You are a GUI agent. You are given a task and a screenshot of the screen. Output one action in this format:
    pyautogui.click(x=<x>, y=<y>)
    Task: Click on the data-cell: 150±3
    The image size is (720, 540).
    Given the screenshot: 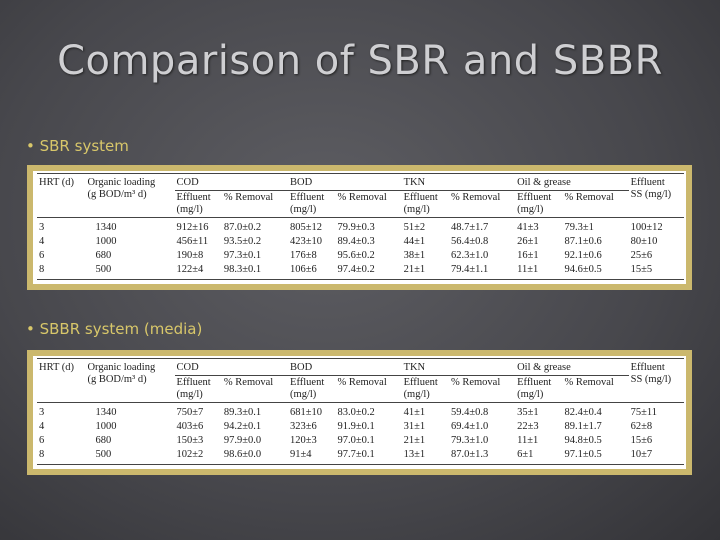 What is the action you would take?
    pyautogui.click(x=190, y=440)
    